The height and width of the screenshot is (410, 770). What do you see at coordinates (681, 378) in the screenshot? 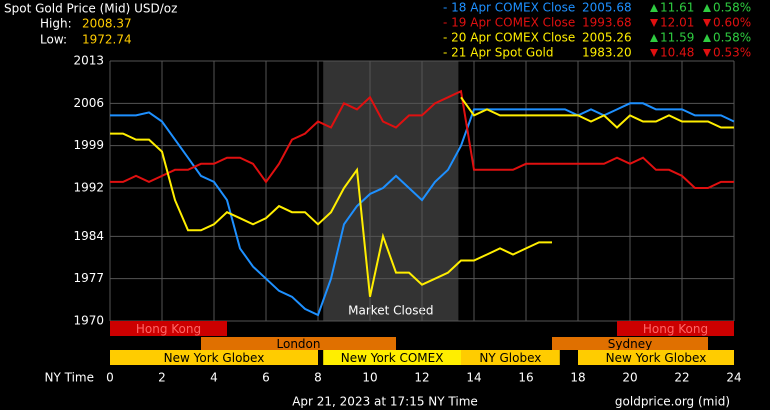
I see `x-tick-label: 22` at bounding box center [681, 378].